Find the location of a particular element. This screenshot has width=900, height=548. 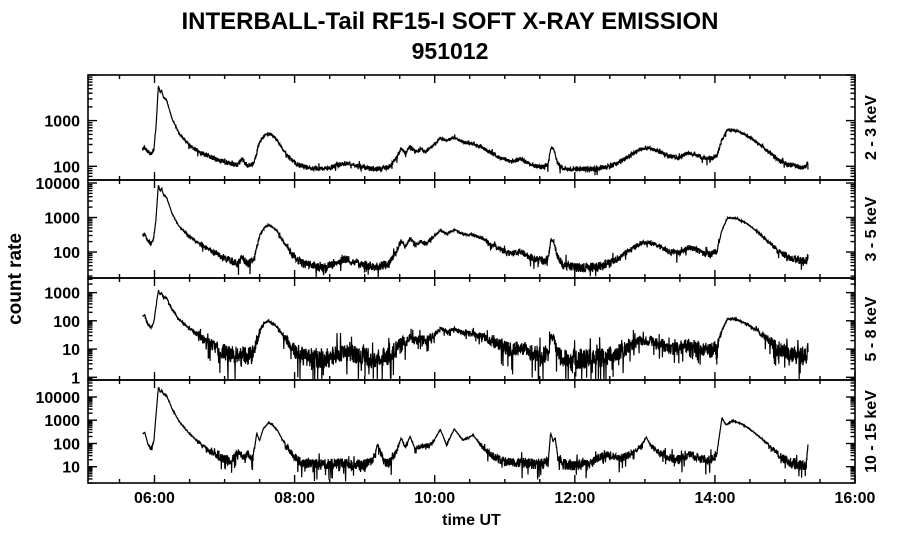

x-tick-label: 16:00 is located at coordinates (855, 498).